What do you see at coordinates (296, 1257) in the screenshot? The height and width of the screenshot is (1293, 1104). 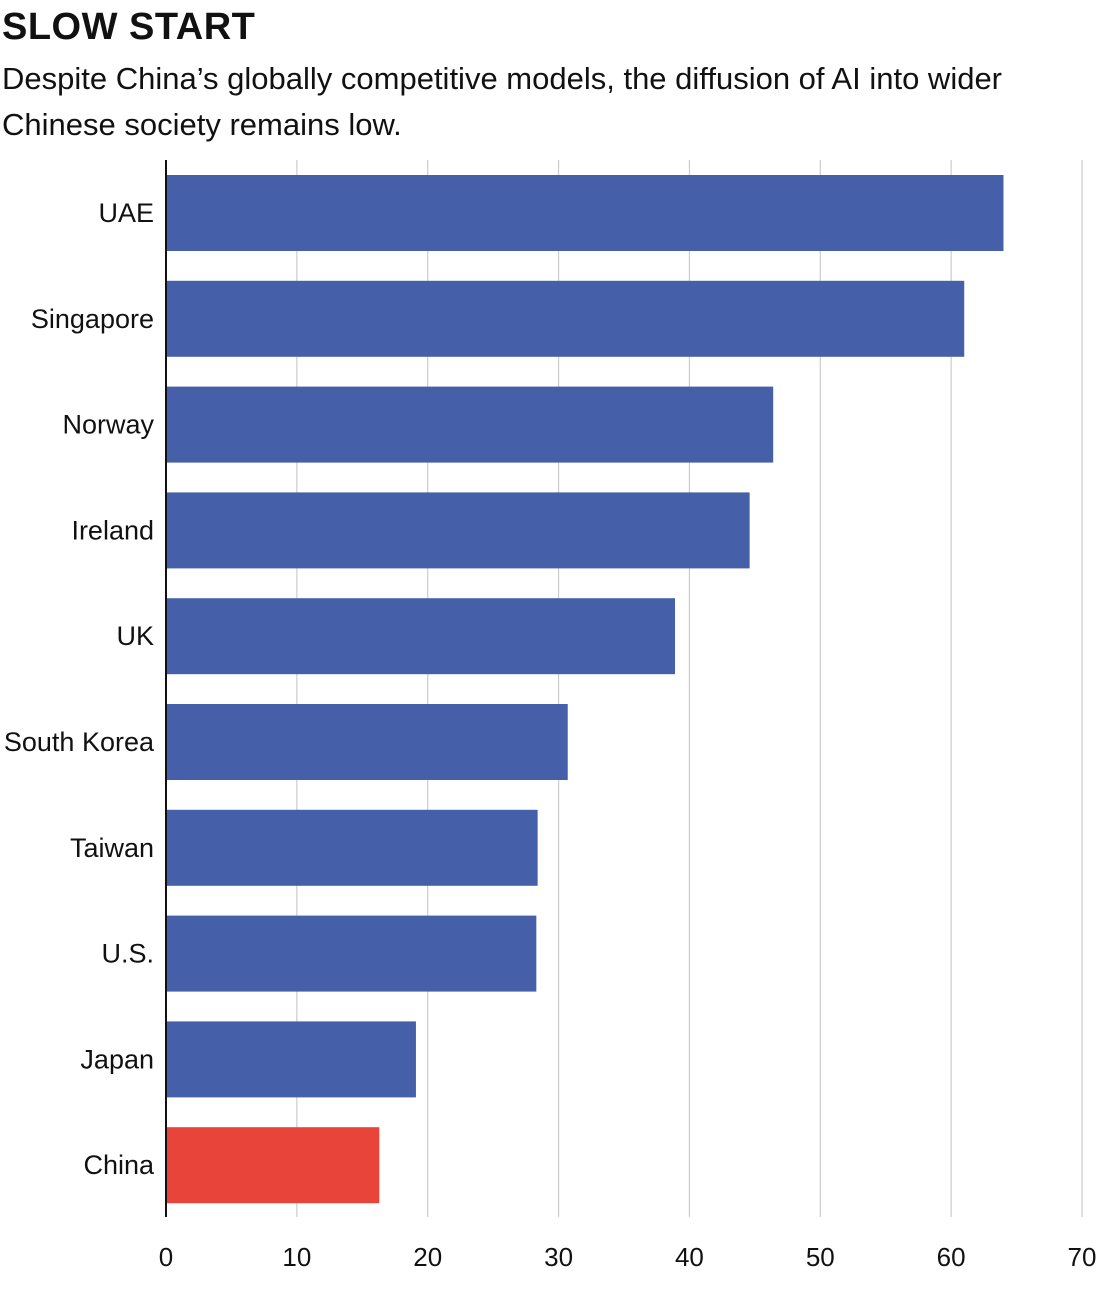 I see `x-tick-label-10: 10` at bounding box center [296, 1257].